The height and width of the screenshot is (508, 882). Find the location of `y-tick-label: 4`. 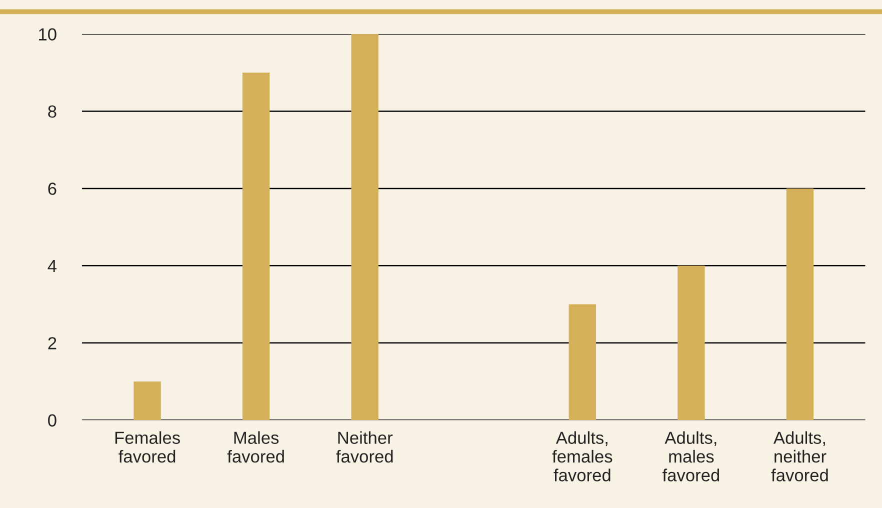

y-tick-label: 4 is located at coordinates (52, 266).